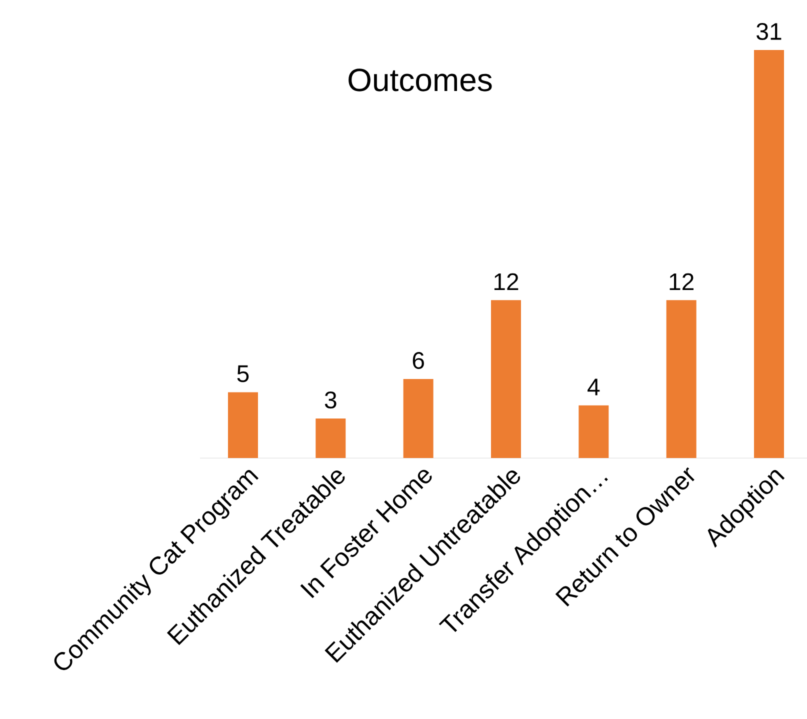 The height and width of the screenshot is (719, 807). I want to click on data-label: 4, so click(594, 387).